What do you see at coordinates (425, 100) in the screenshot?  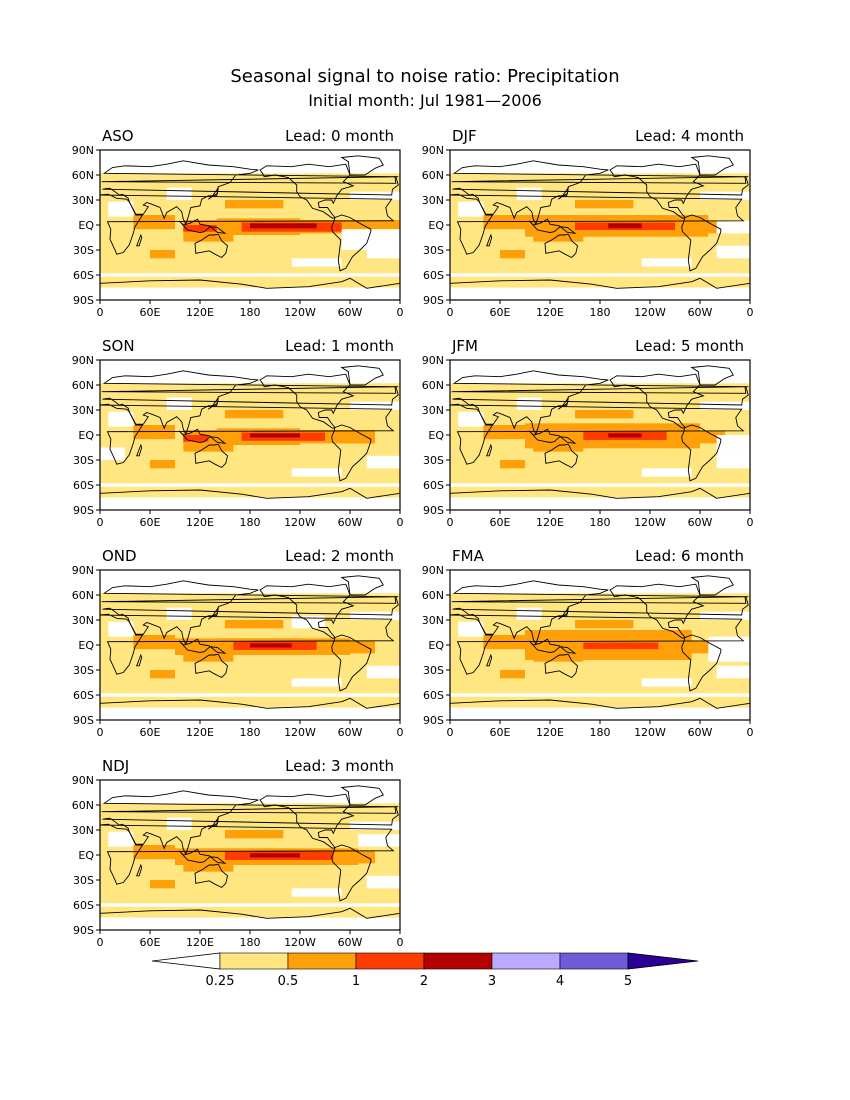 I see `figure-subtitle: Initial month: Jul 1981—2006` at bounding box center [425, 100].